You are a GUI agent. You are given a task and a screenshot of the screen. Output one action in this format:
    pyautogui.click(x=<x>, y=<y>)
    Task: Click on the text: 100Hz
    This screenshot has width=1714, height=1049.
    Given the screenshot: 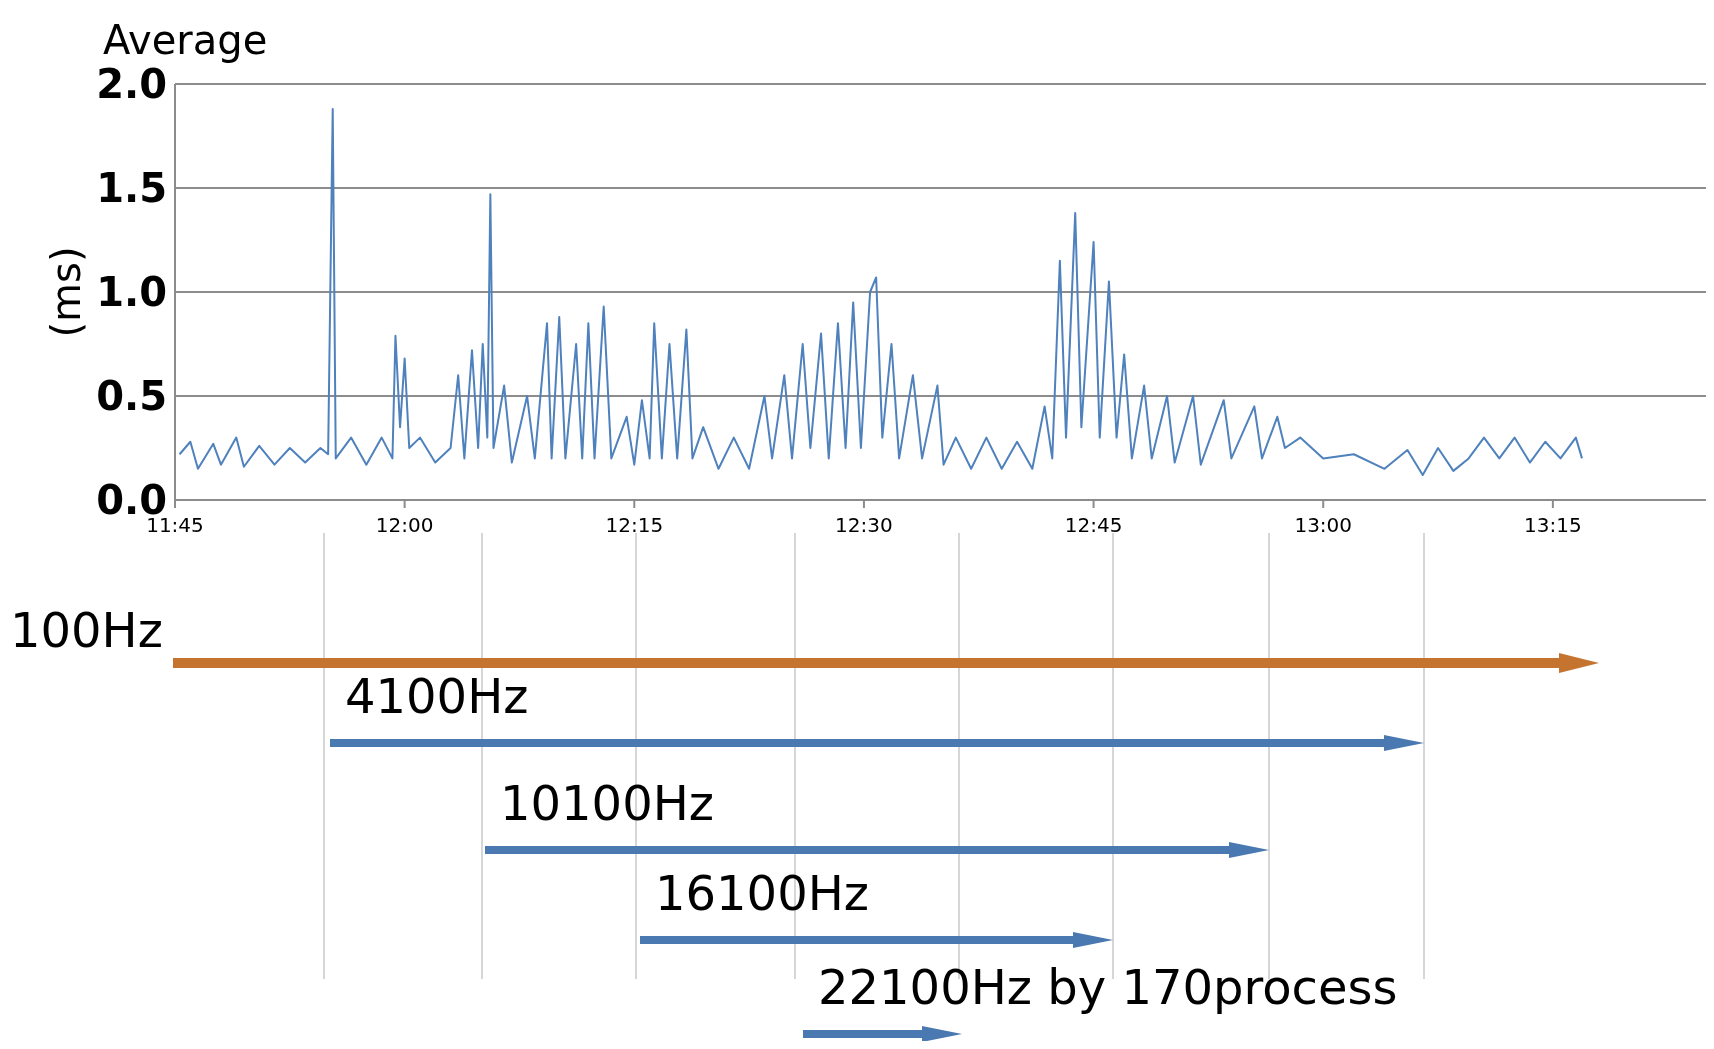 What is the action you would take?
    pyautogui.click(x=86, y=630)
    